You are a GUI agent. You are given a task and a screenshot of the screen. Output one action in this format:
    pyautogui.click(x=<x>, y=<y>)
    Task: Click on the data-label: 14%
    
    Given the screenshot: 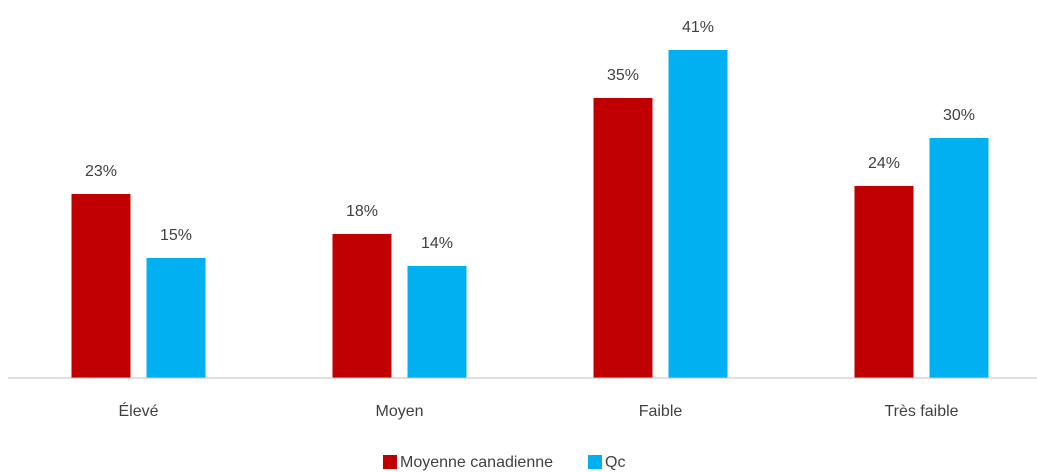 What is the action you would take?
    pyautogui.click(x=437, y=243)
    